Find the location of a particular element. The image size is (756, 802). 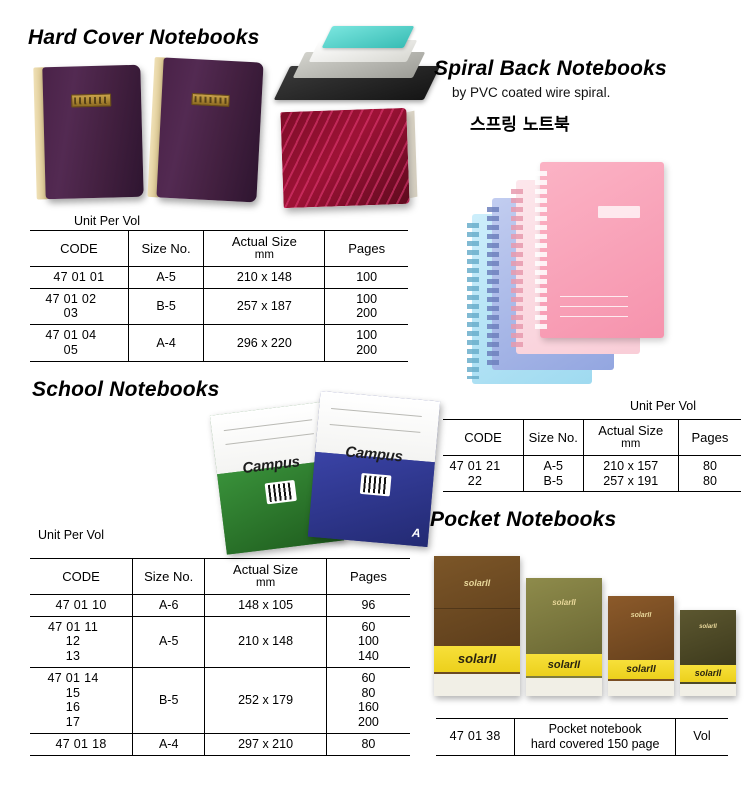

school-notebooks-photo: Campus Campus A is located at coordinates (325, 475).